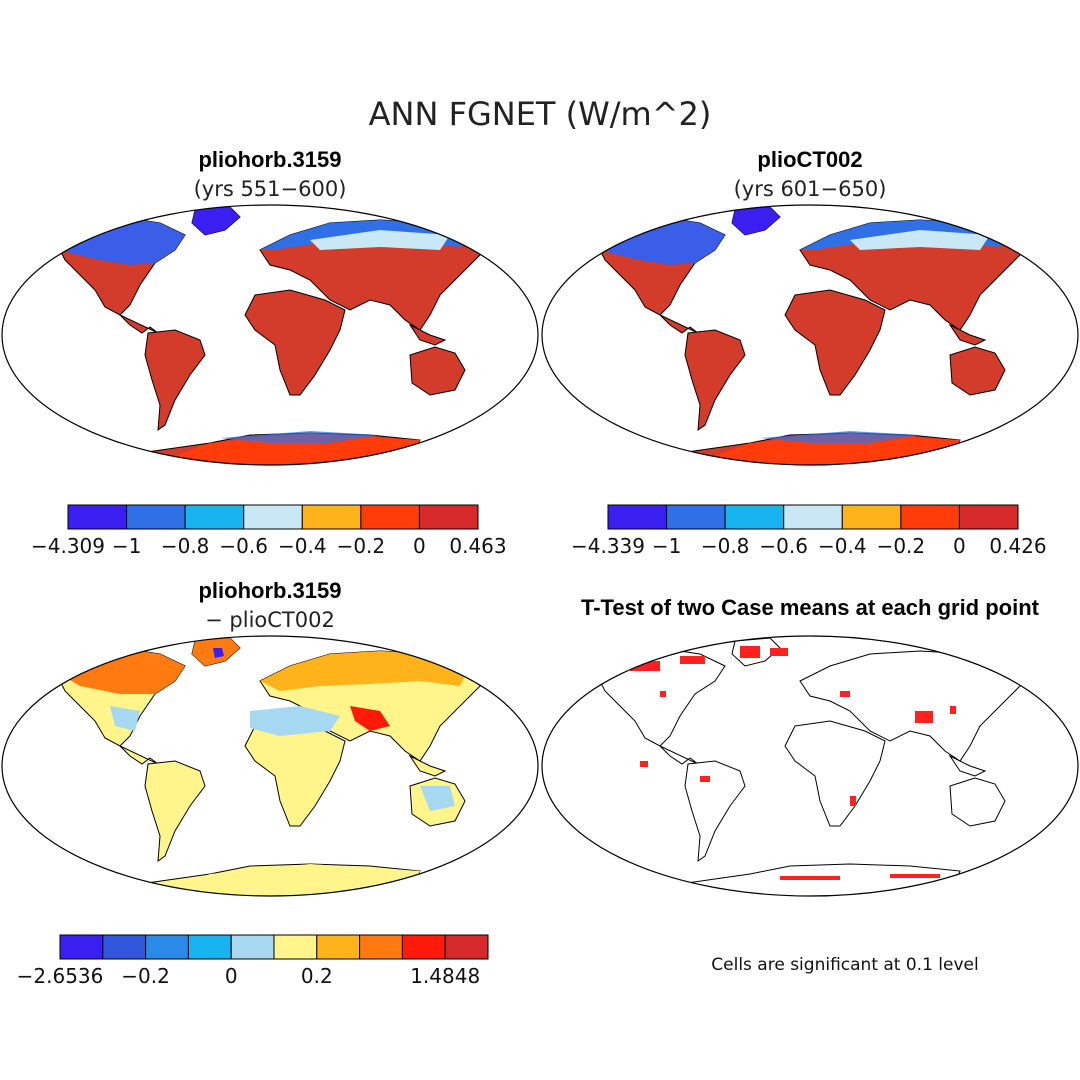 The image size is (1080, 1080). I want to click on panel-4-map-border, so click(810, 766).